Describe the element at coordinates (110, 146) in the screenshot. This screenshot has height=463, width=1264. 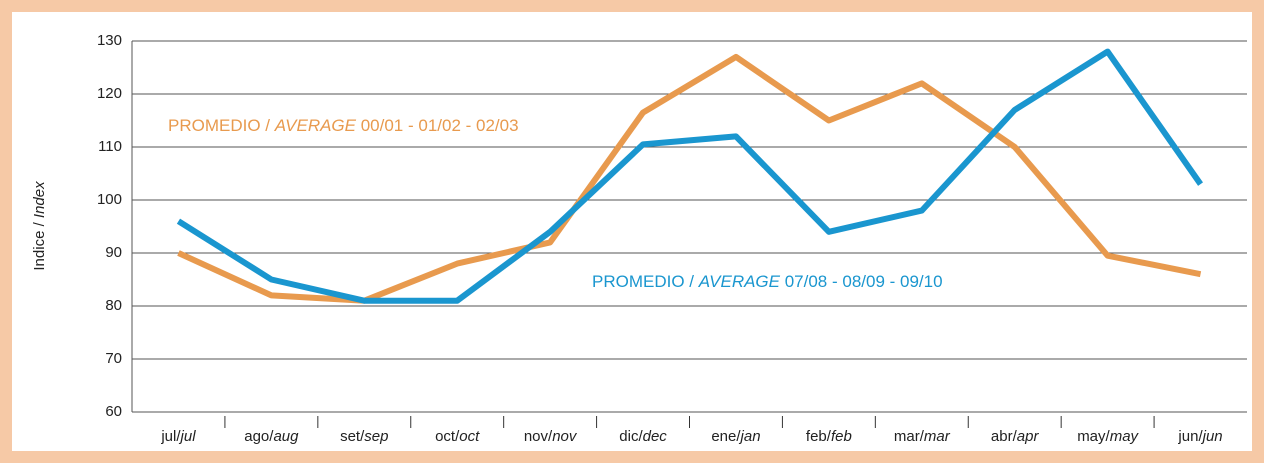
I see `y-tick-label: 110` at that location.